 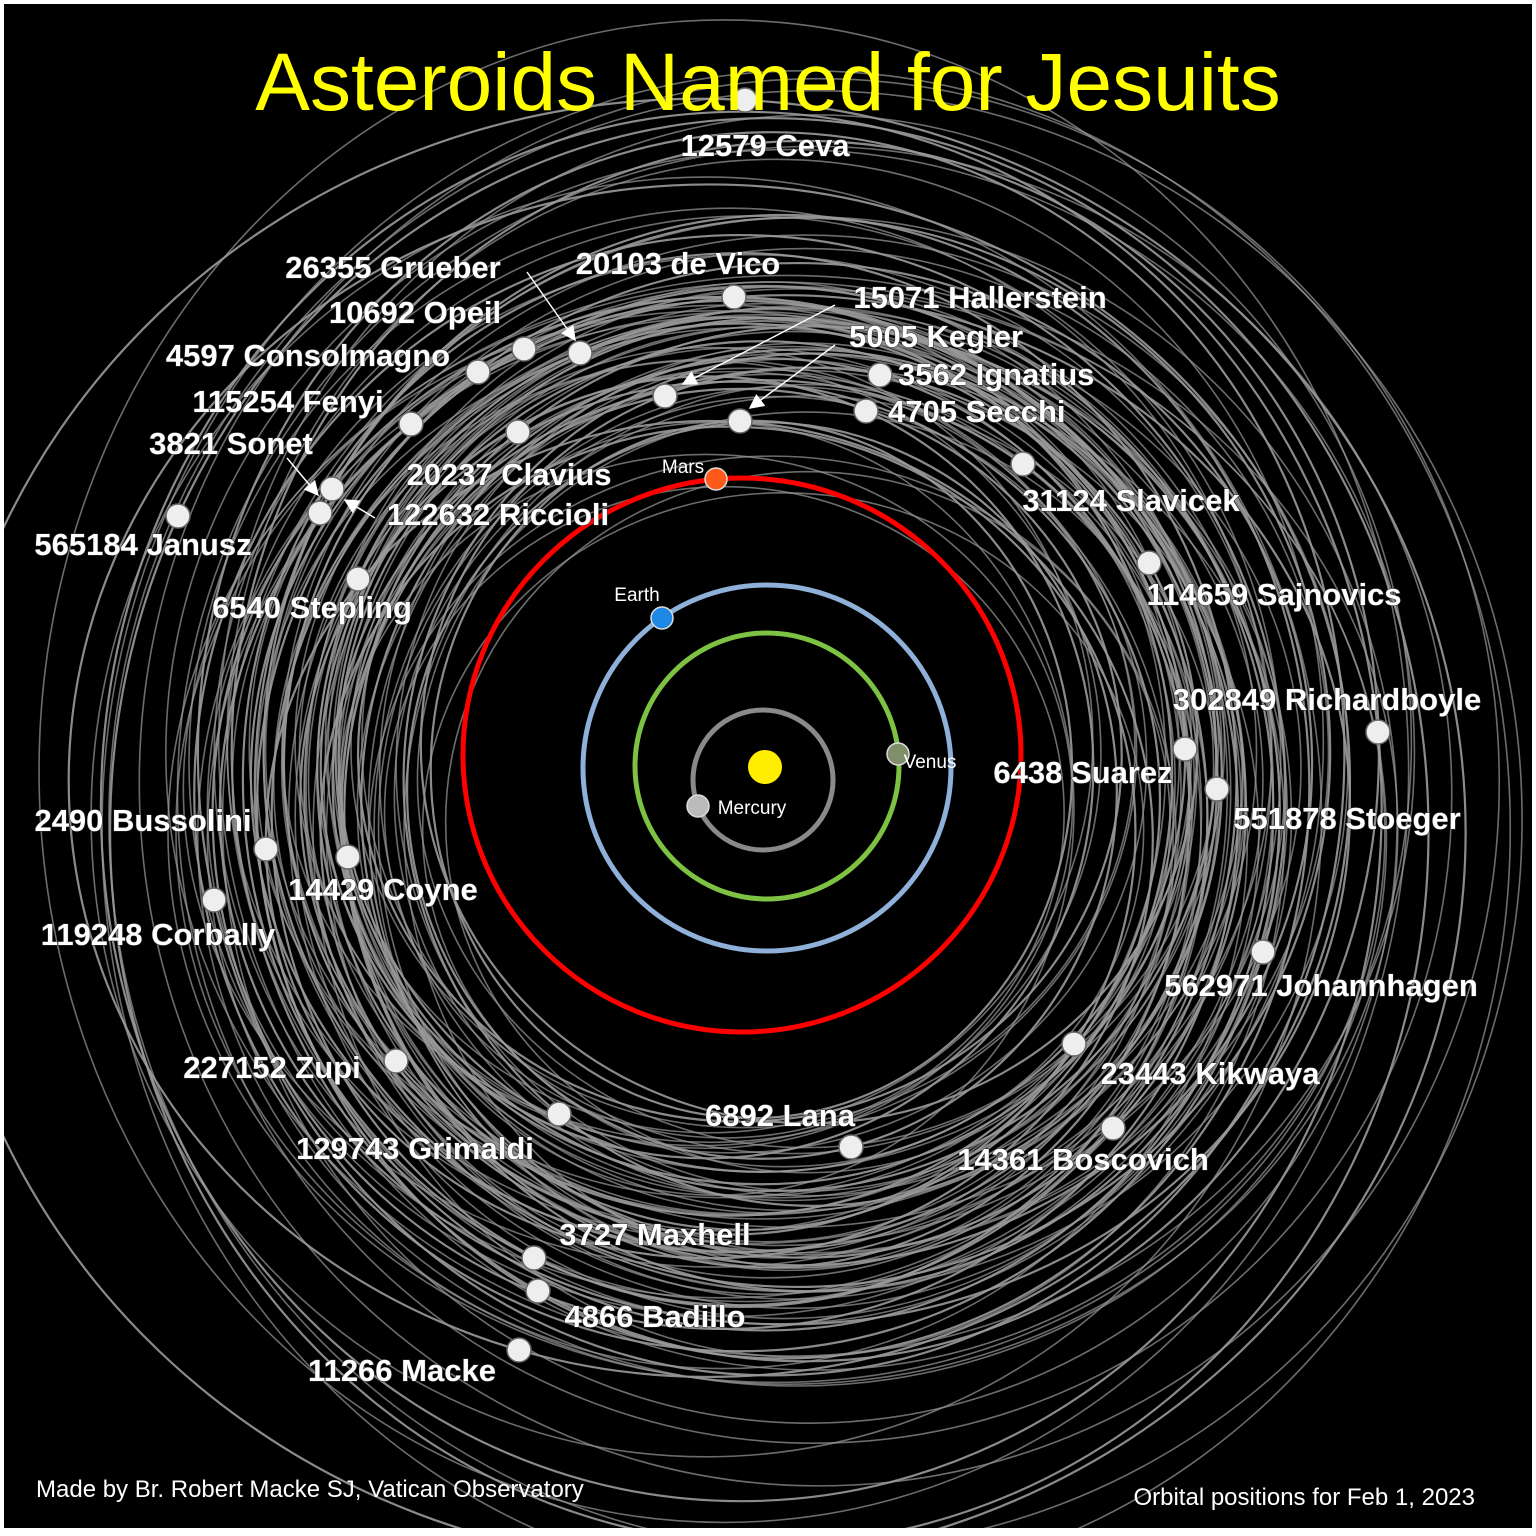 I want to click on asteroid-label: 2490 Bussolini, so click(x=142, y=820).